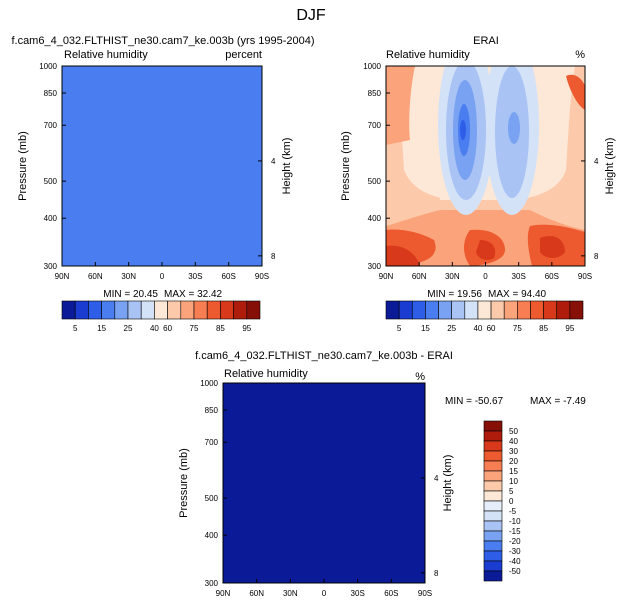 The image size is (622, 606). Describe the element at coordinates (267, 209) in the screenshot. I see `right-axis: 84` at that location.